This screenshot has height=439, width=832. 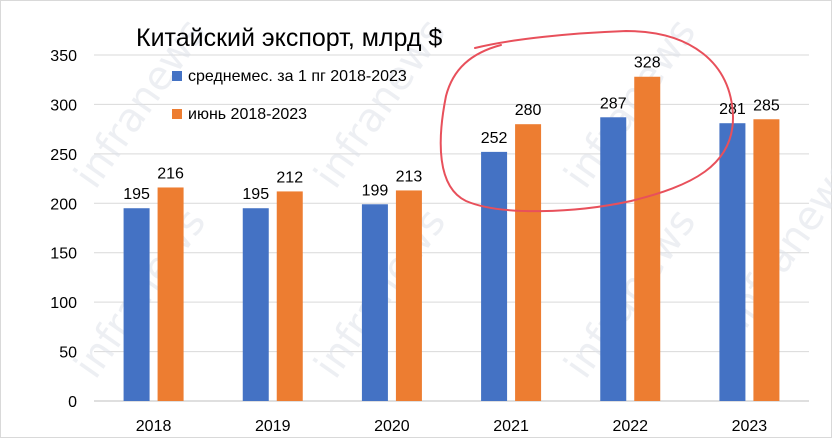 What do you see at coordinates (247, 114) in the screenshot?
I see `legend-label: июнь 2018-2023` at bounding box center [247, 114].